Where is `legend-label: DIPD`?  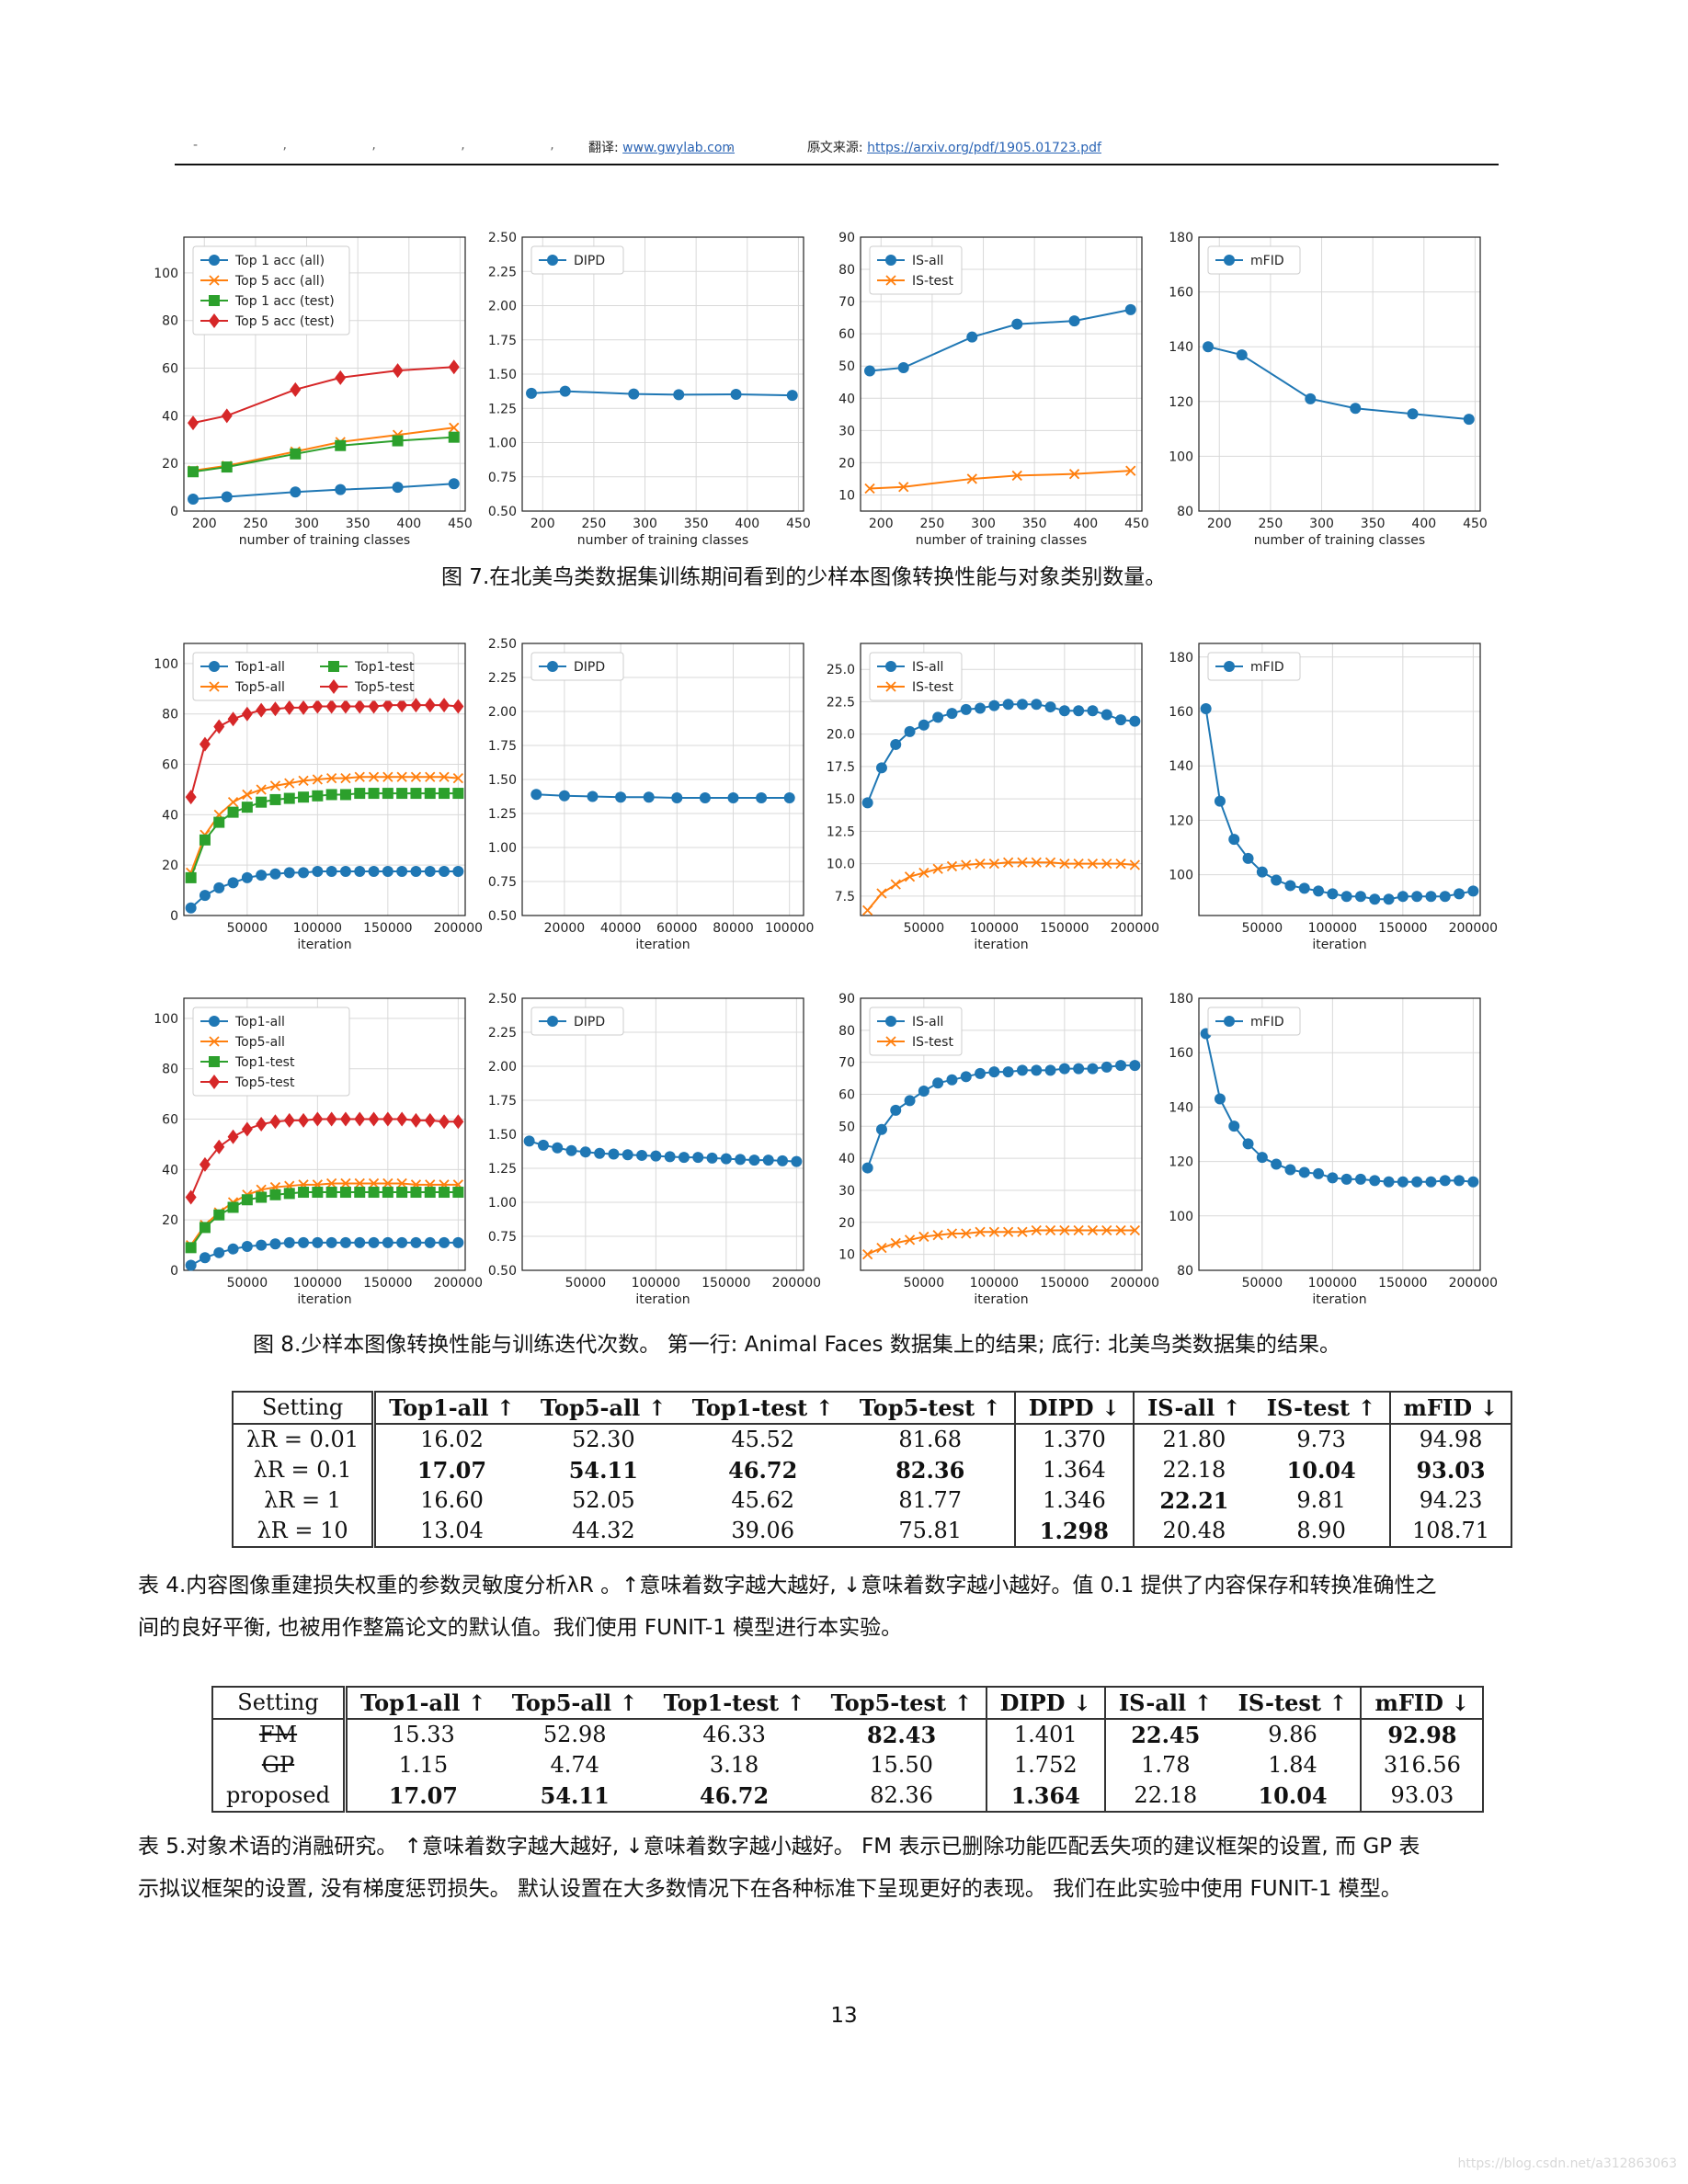
legend-label: DIPD is located at coordinates (590, 667).